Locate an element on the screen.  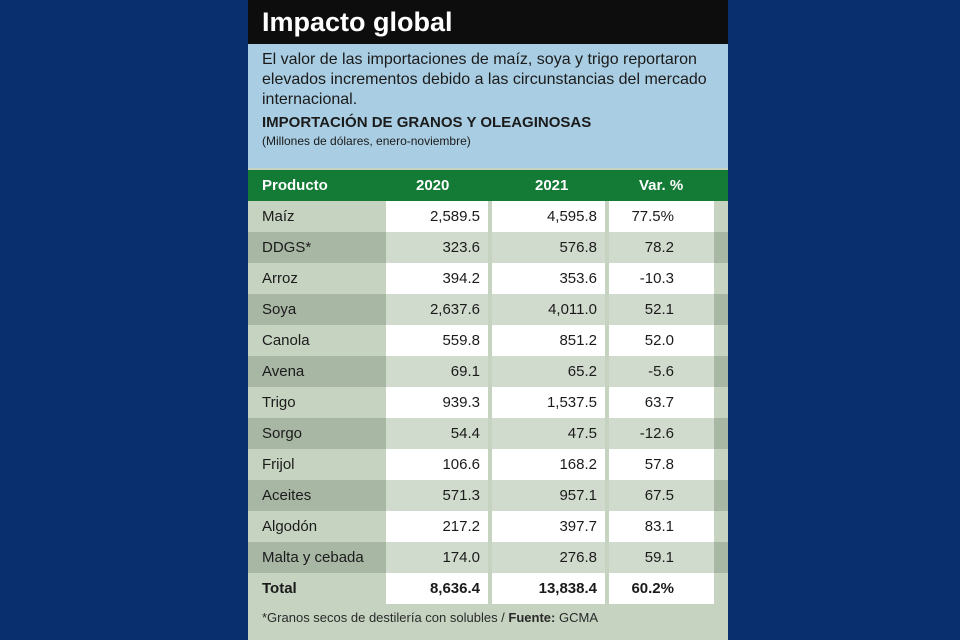
table-row: Aceites 571.3 957.1 67.5 is located at coordinates (488, 495).